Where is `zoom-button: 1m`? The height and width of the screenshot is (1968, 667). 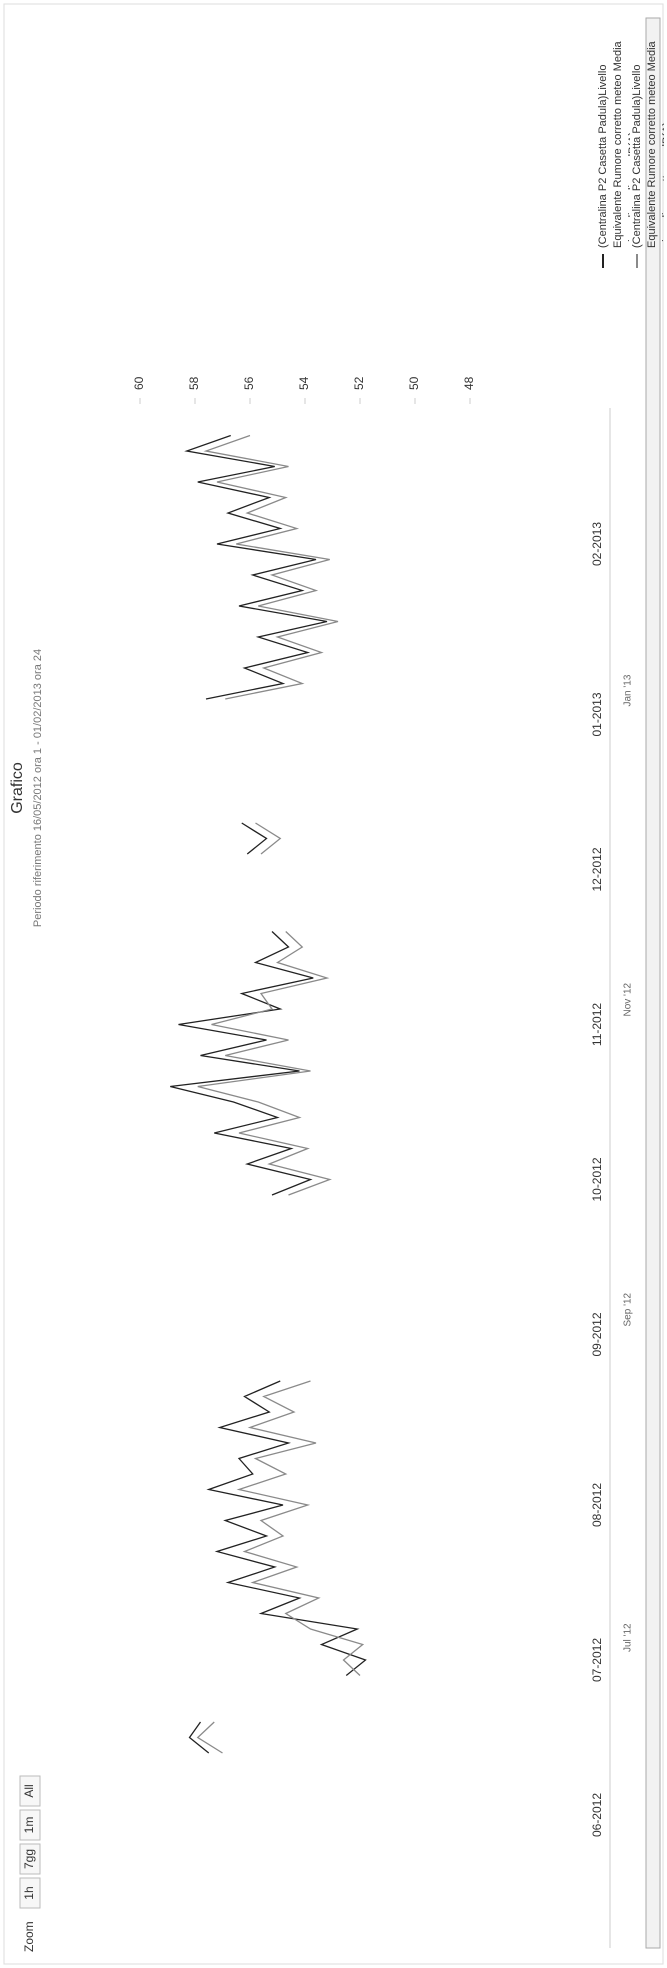
zoom-button: 1m is located at coordinates (30, 1825).